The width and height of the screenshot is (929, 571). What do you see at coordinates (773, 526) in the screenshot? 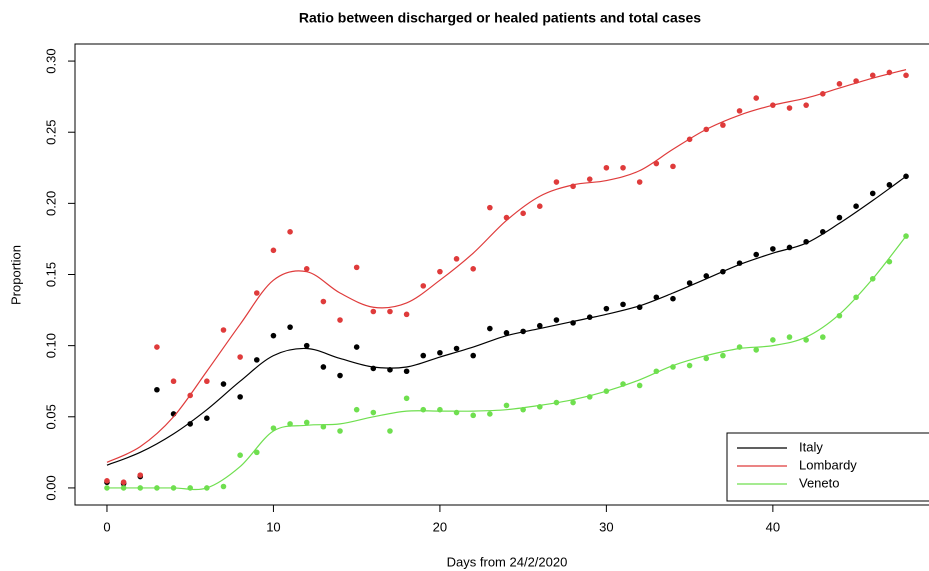
I see `x-tick-label: 40` at bounding box center [773, 526].